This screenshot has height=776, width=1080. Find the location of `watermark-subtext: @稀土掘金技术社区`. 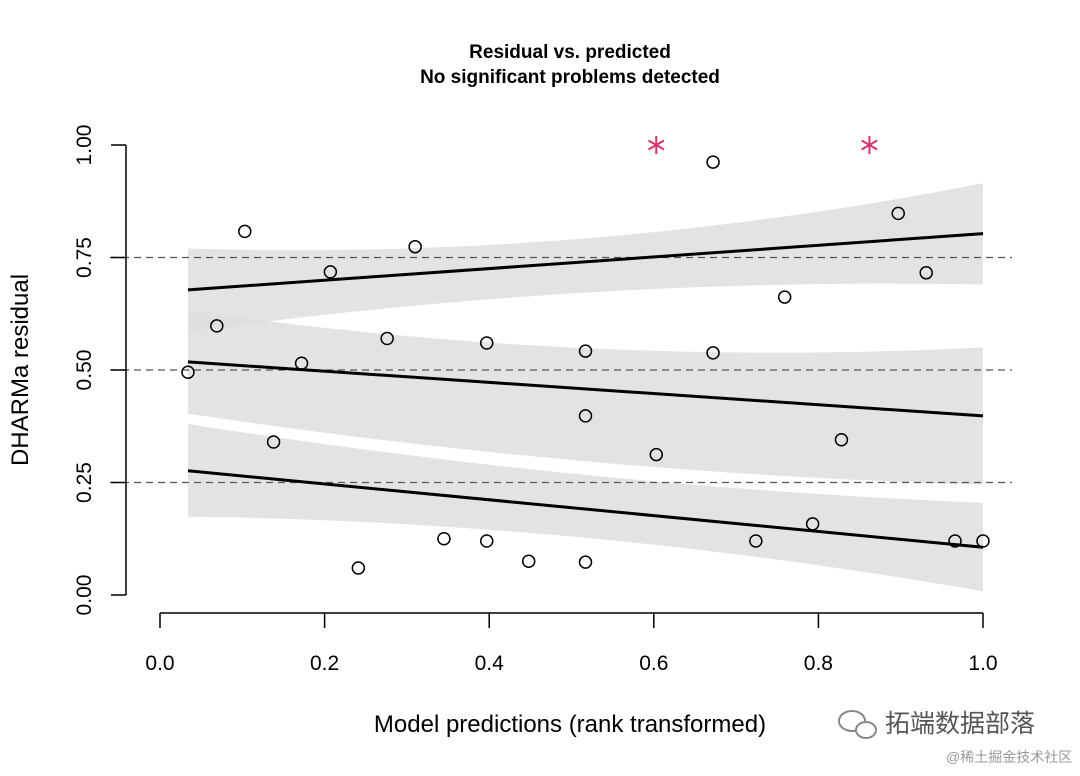

watermark-subtext: @稀土掘金技术社区 is located at coordinates (1009, 757).